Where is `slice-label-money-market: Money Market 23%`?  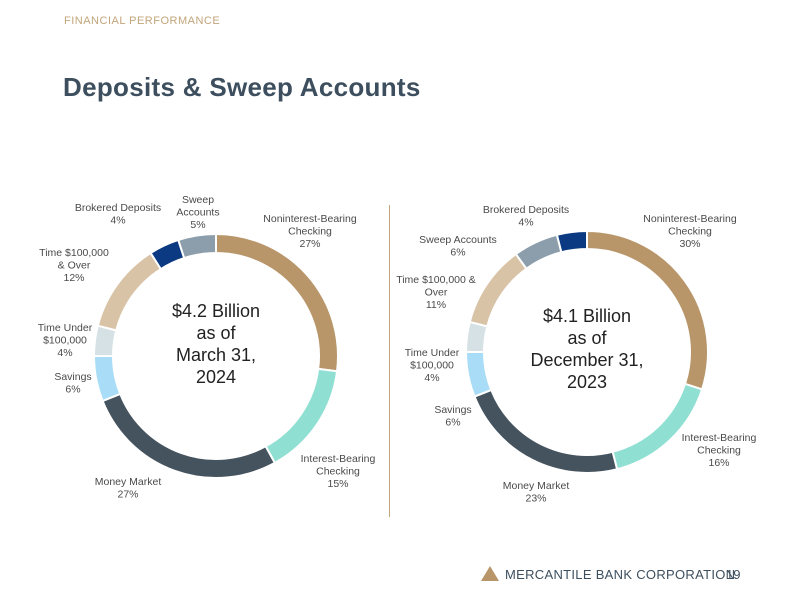 slice-label-money-market: Money Market 23% is located at coordinates (536, 492).